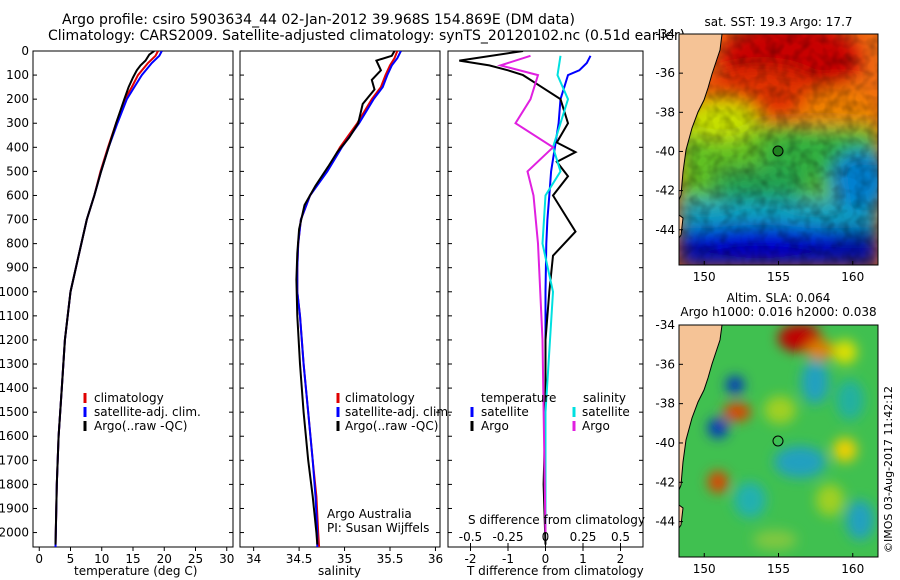  What do you see at coordinates (14, 316) in the screenshot?
I see `depth-tick-label: 1100` at bounding box center [14, 316].